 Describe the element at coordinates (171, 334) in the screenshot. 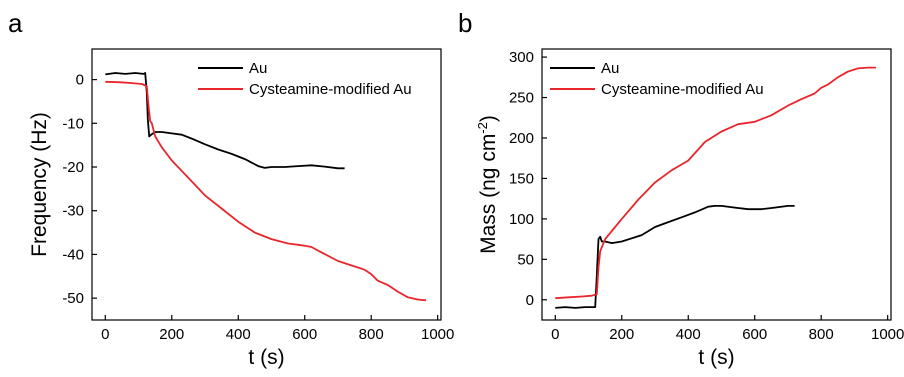

I see `a-x-tick-label: 200` at that location.